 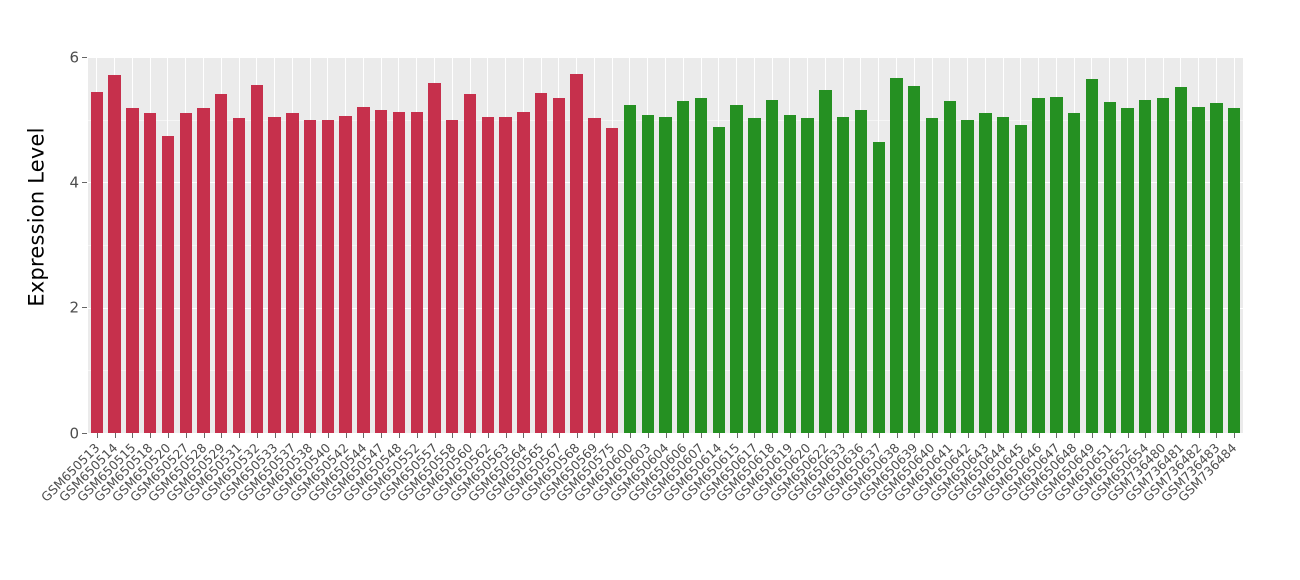 What do you see at coordinates (74, 182) in the screenshot?
I see `y-axis-tick-label: 4` at bounding box center [74, 182].